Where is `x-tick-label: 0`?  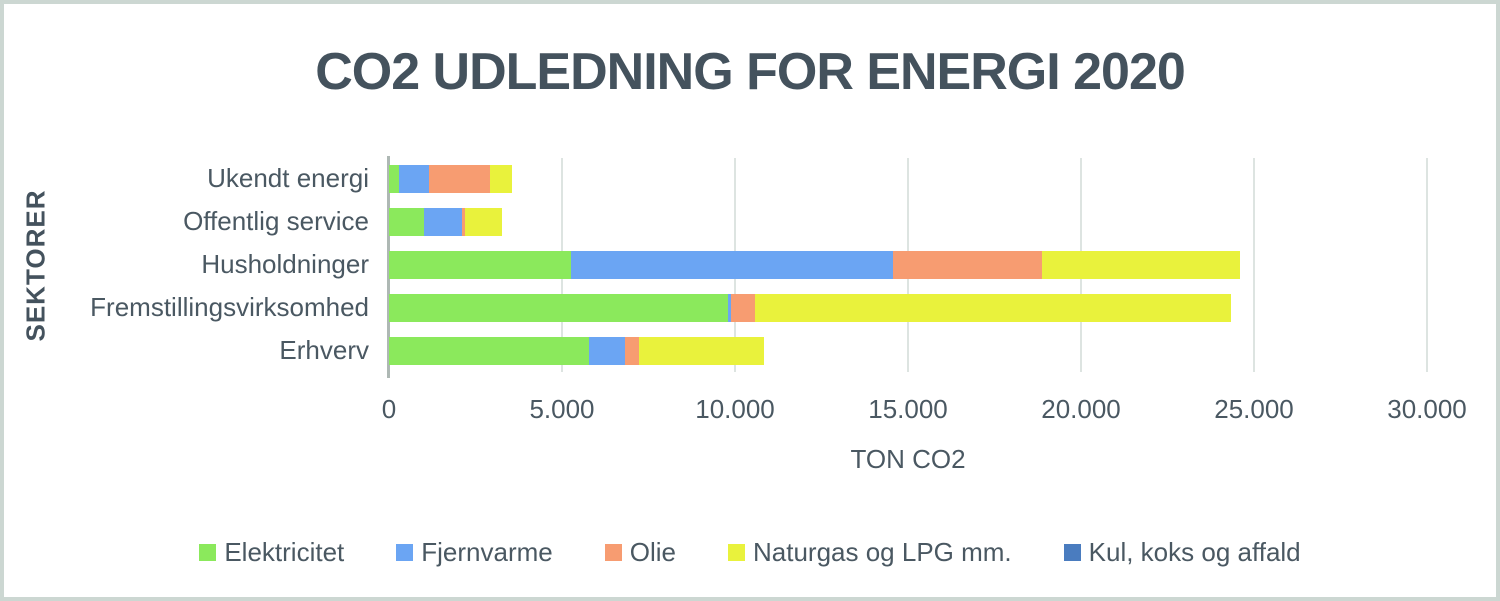
x-tick-label: 0 is located at coordinates (389, 409).